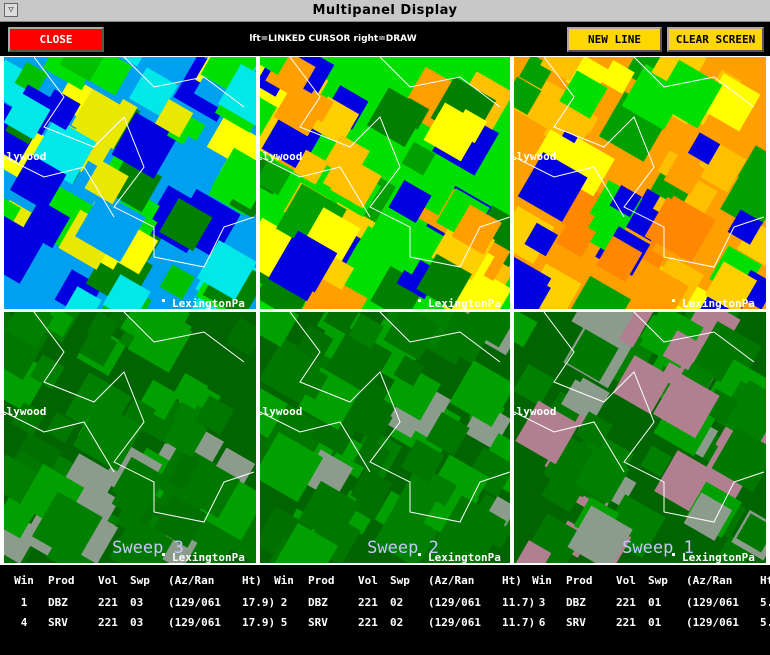 The width and height of the screenshot is (770, 655). Describe the element at coordinates (56, 39) in the screenshot. I see `close-button: CLOSE` at that location.